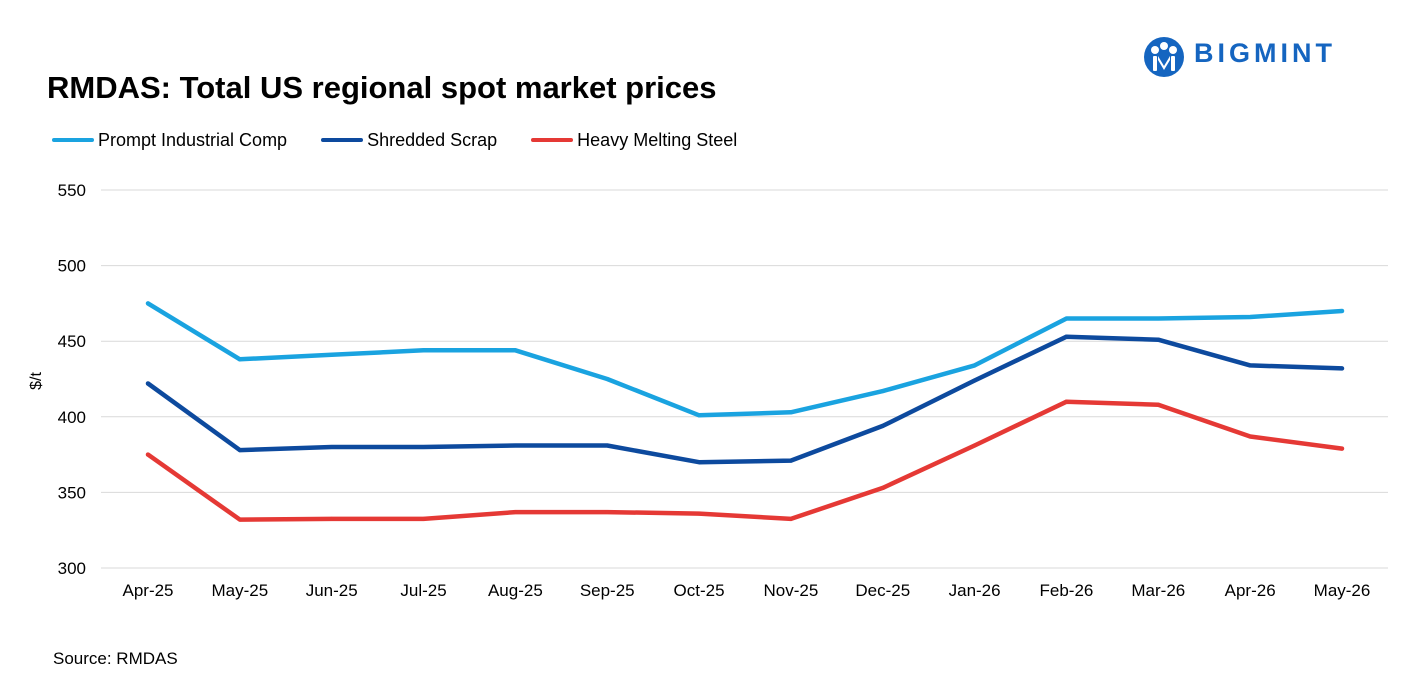 This screenshot has width=1411, height=695. What do you see at coordinates (240, 590) in the screenshot?
I see `x-tick-label: May-25` at bounding box center [240, 590].